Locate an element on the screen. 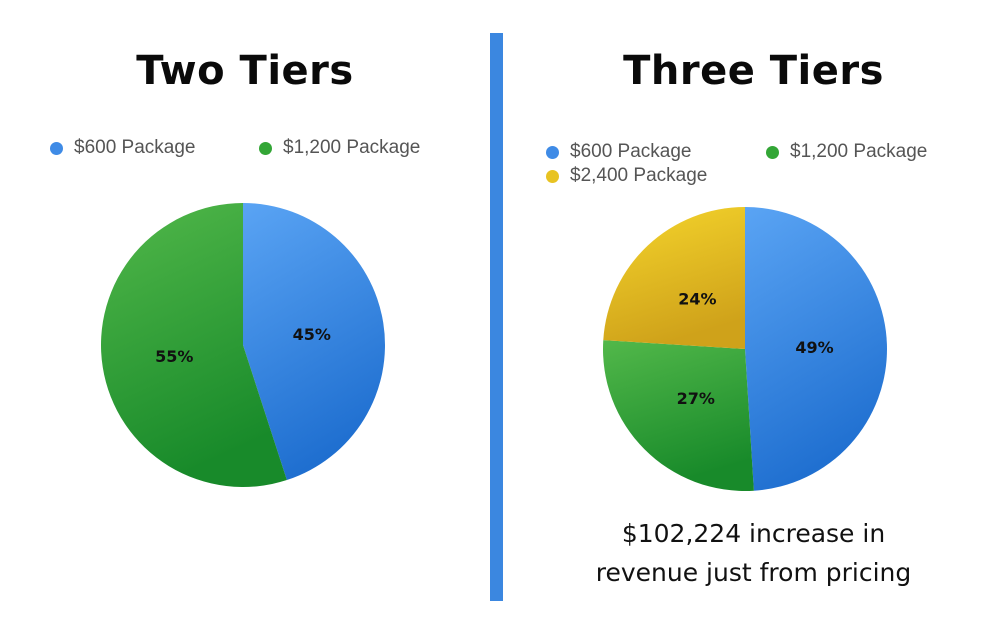 The width and height of the screenshot is (1003, 631). slice-percent-label: 55% is located at coordinates (174, 356).